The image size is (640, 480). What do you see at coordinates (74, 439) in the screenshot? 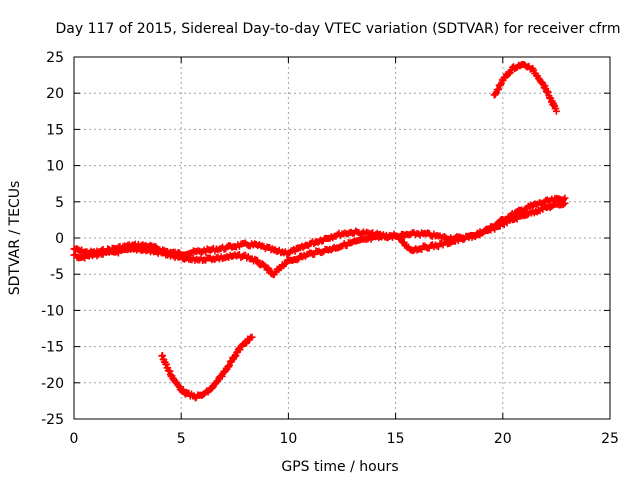
I see `x-tick-label: 0` at bounding box center [74, 439].